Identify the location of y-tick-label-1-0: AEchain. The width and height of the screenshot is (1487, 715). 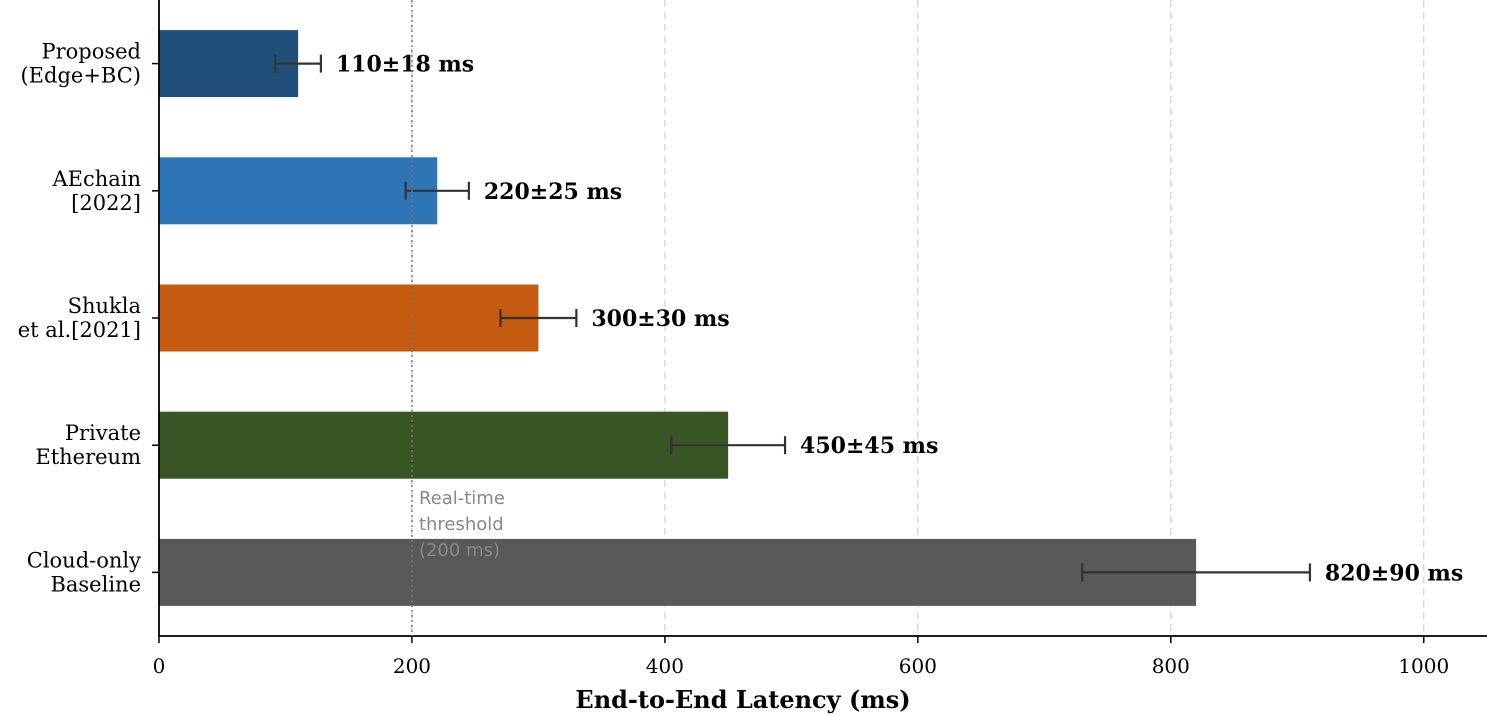
(96, 179).